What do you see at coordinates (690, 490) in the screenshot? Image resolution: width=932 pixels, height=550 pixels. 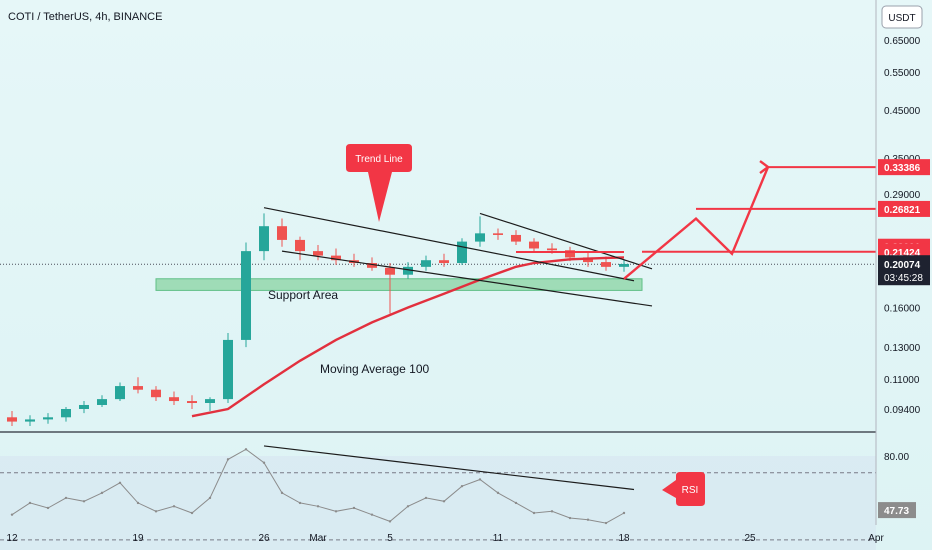 I see `rsi-label: RSI` at bounding box center [690, 490].